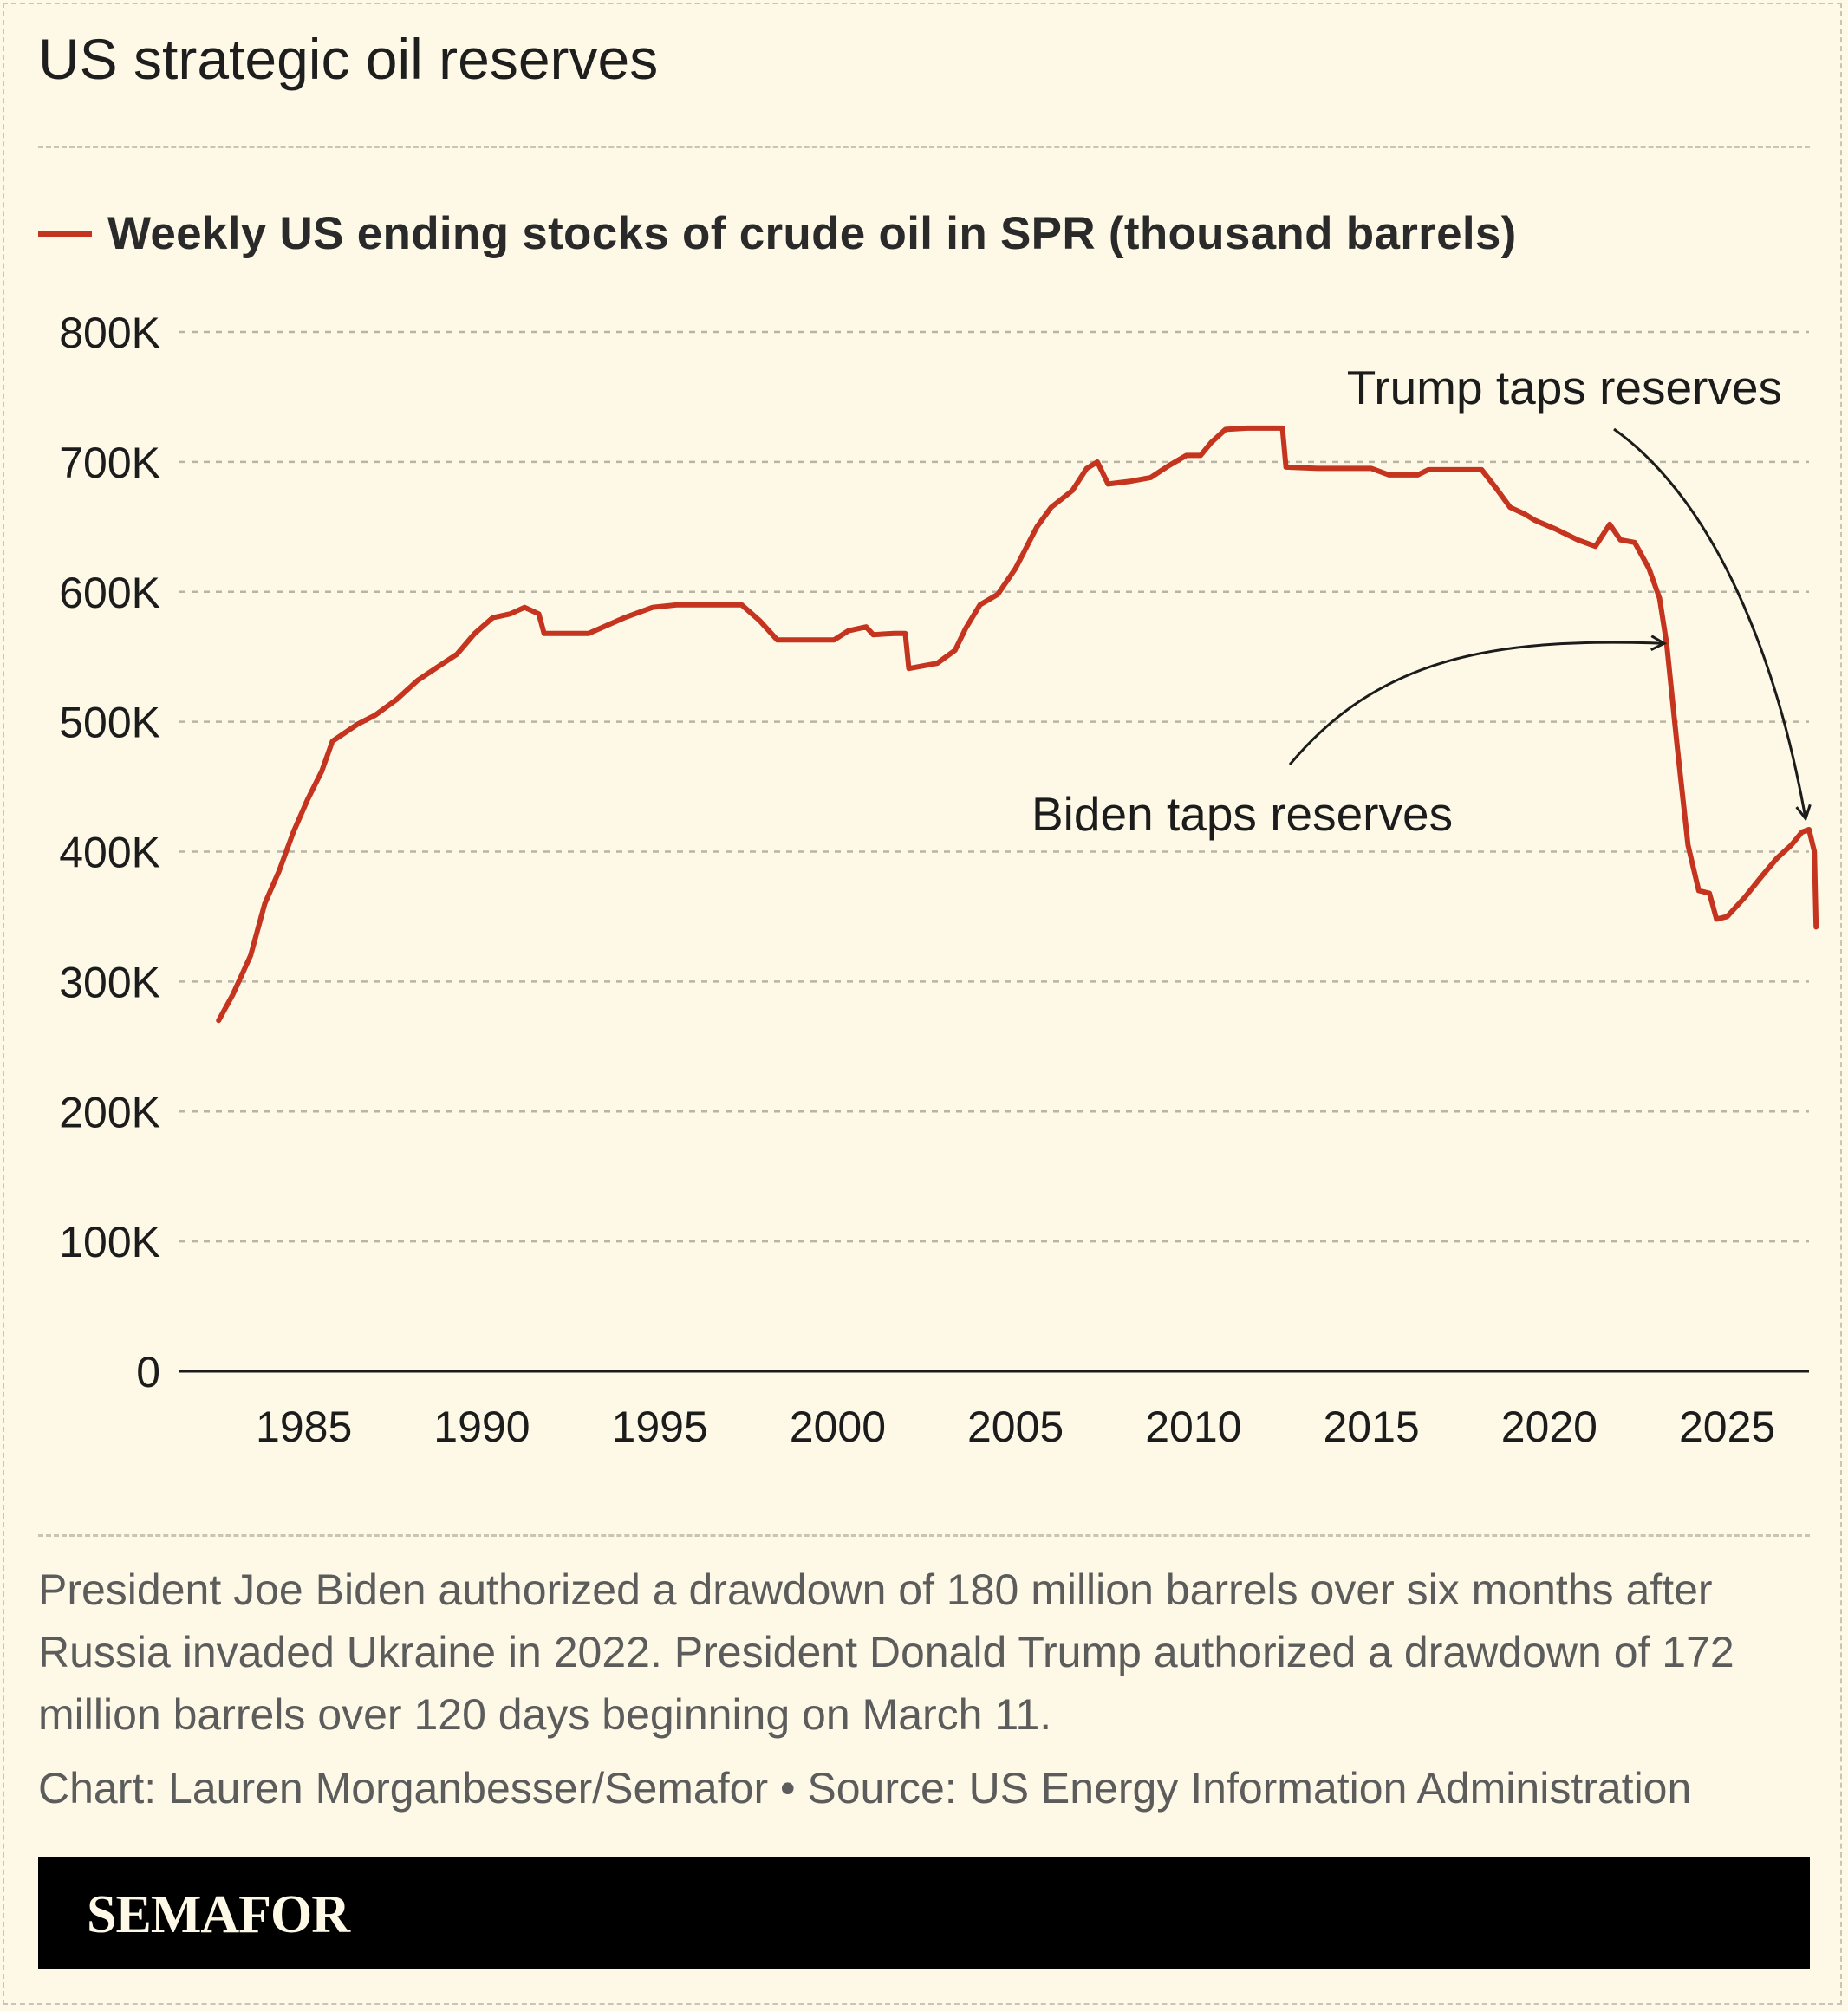 The width and height of the screenshot is (1848, 2011). Describe the element at coordinates (109, 982) in the screenshot. I see `y-tick-label: 300K` at that location.